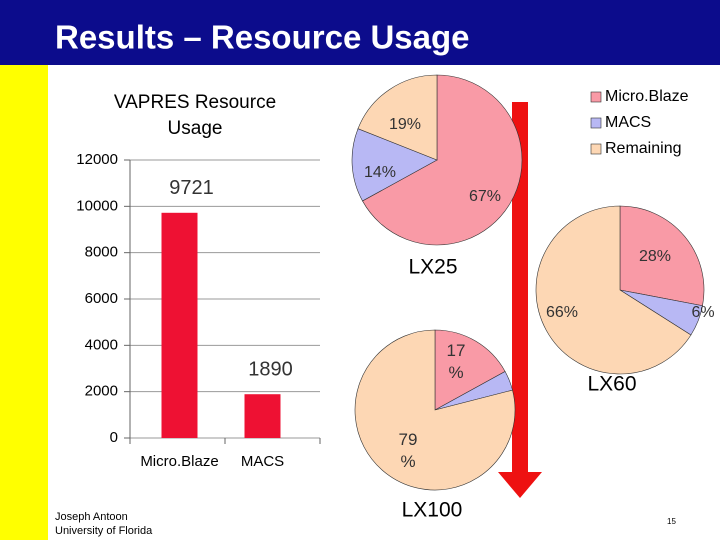 This screenshot has width=720, height=540. Describe the element at coordinates (380, 172) in the screenshot. I see `slice-label: 14%` at that location.